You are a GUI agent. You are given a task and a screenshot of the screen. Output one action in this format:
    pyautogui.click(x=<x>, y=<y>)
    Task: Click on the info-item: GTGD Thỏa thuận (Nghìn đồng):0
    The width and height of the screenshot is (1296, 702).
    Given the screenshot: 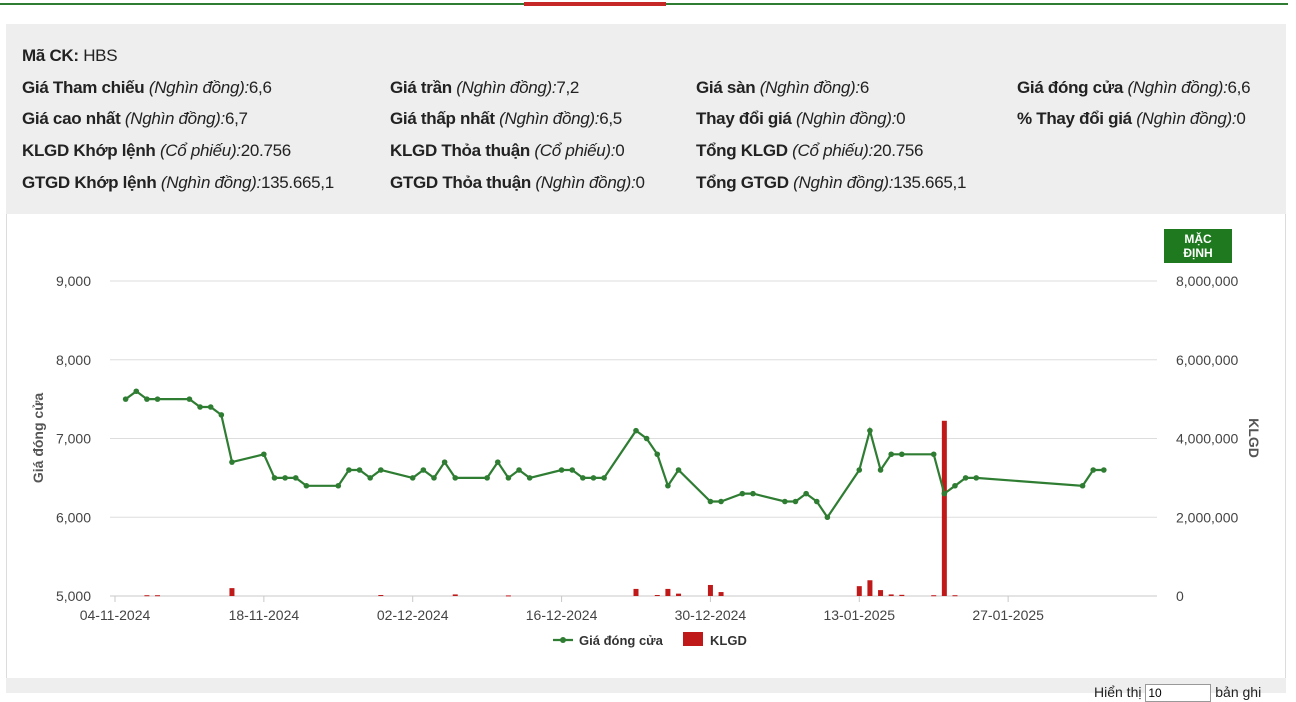 What is the action you would take?
    pyautogui.click(x=517, y=183)
    